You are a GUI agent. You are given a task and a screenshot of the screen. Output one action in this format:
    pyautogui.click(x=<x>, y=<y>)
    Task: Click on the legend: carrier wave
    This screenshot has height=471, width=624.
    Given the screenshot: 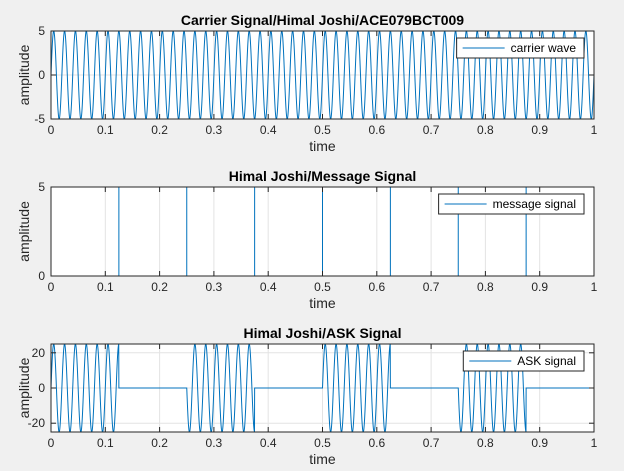 What is the action you would take?
    pyautogui.click(x=520, y=48)
    